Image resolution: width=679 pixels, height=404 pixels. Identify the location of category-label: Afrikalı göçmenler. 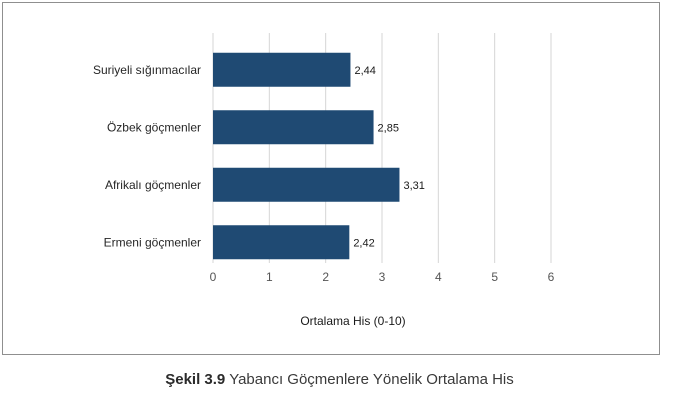
(153, 185).